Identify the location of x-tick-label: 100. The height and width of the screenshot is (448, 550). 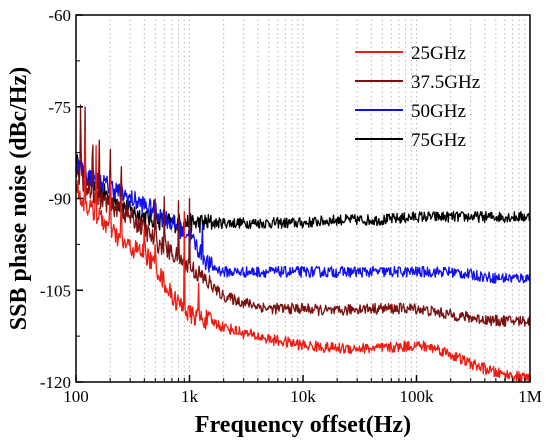
(76, 396).